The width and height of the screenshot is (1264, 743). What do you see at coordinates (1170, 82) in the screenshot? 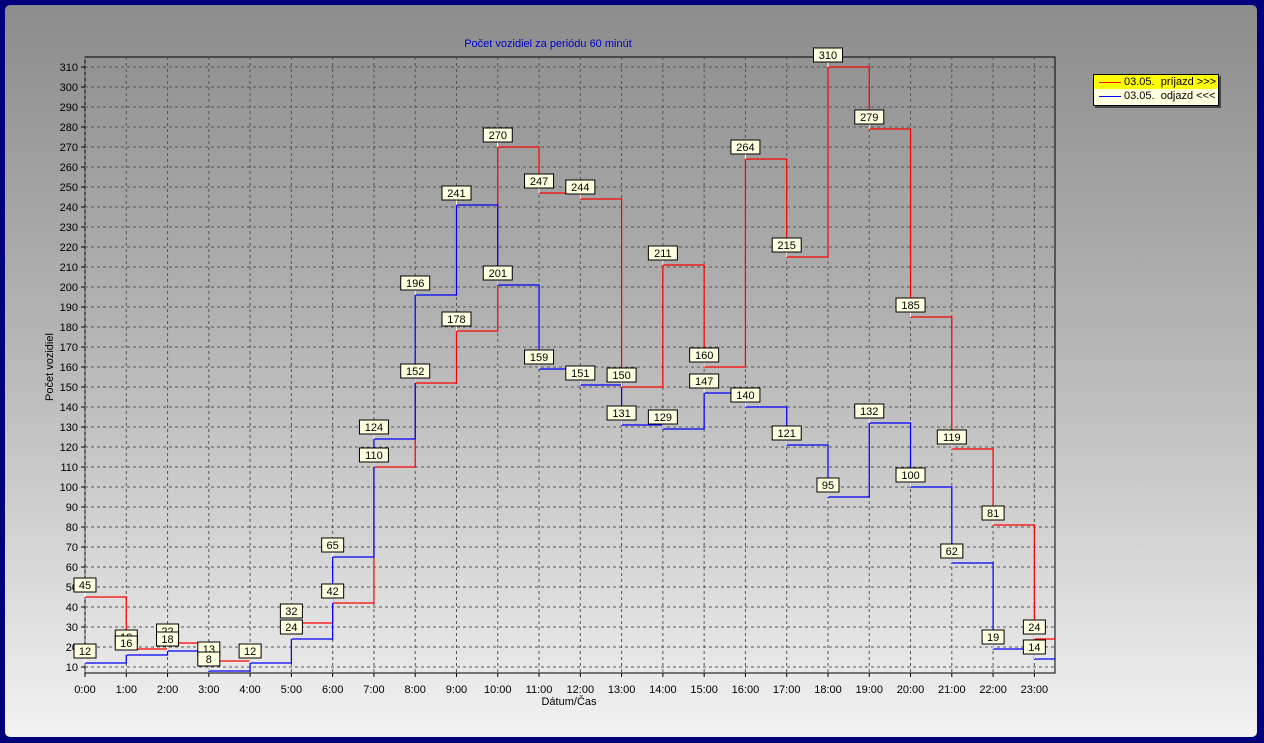
I see `legend-label-arrival: 03.05. príjazd >>>` at bounding box center [1170, 82].